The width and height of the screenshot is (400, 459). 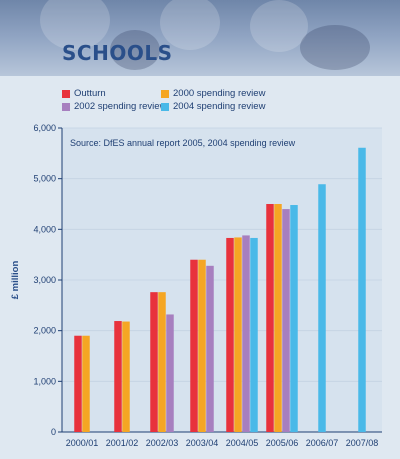 I want to click on y-tick-label: 2,000, so click(x=44, y=331).